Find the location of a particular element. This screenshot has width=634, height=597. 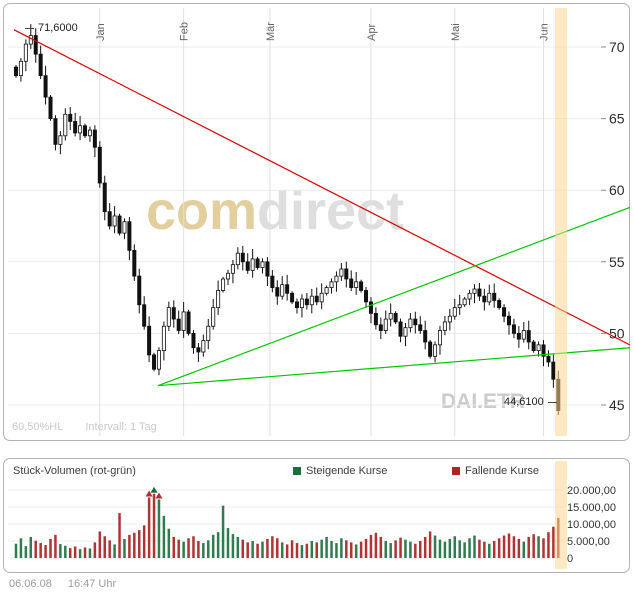

last-price-label: 44,6100 is located at coordinates (530, 402).